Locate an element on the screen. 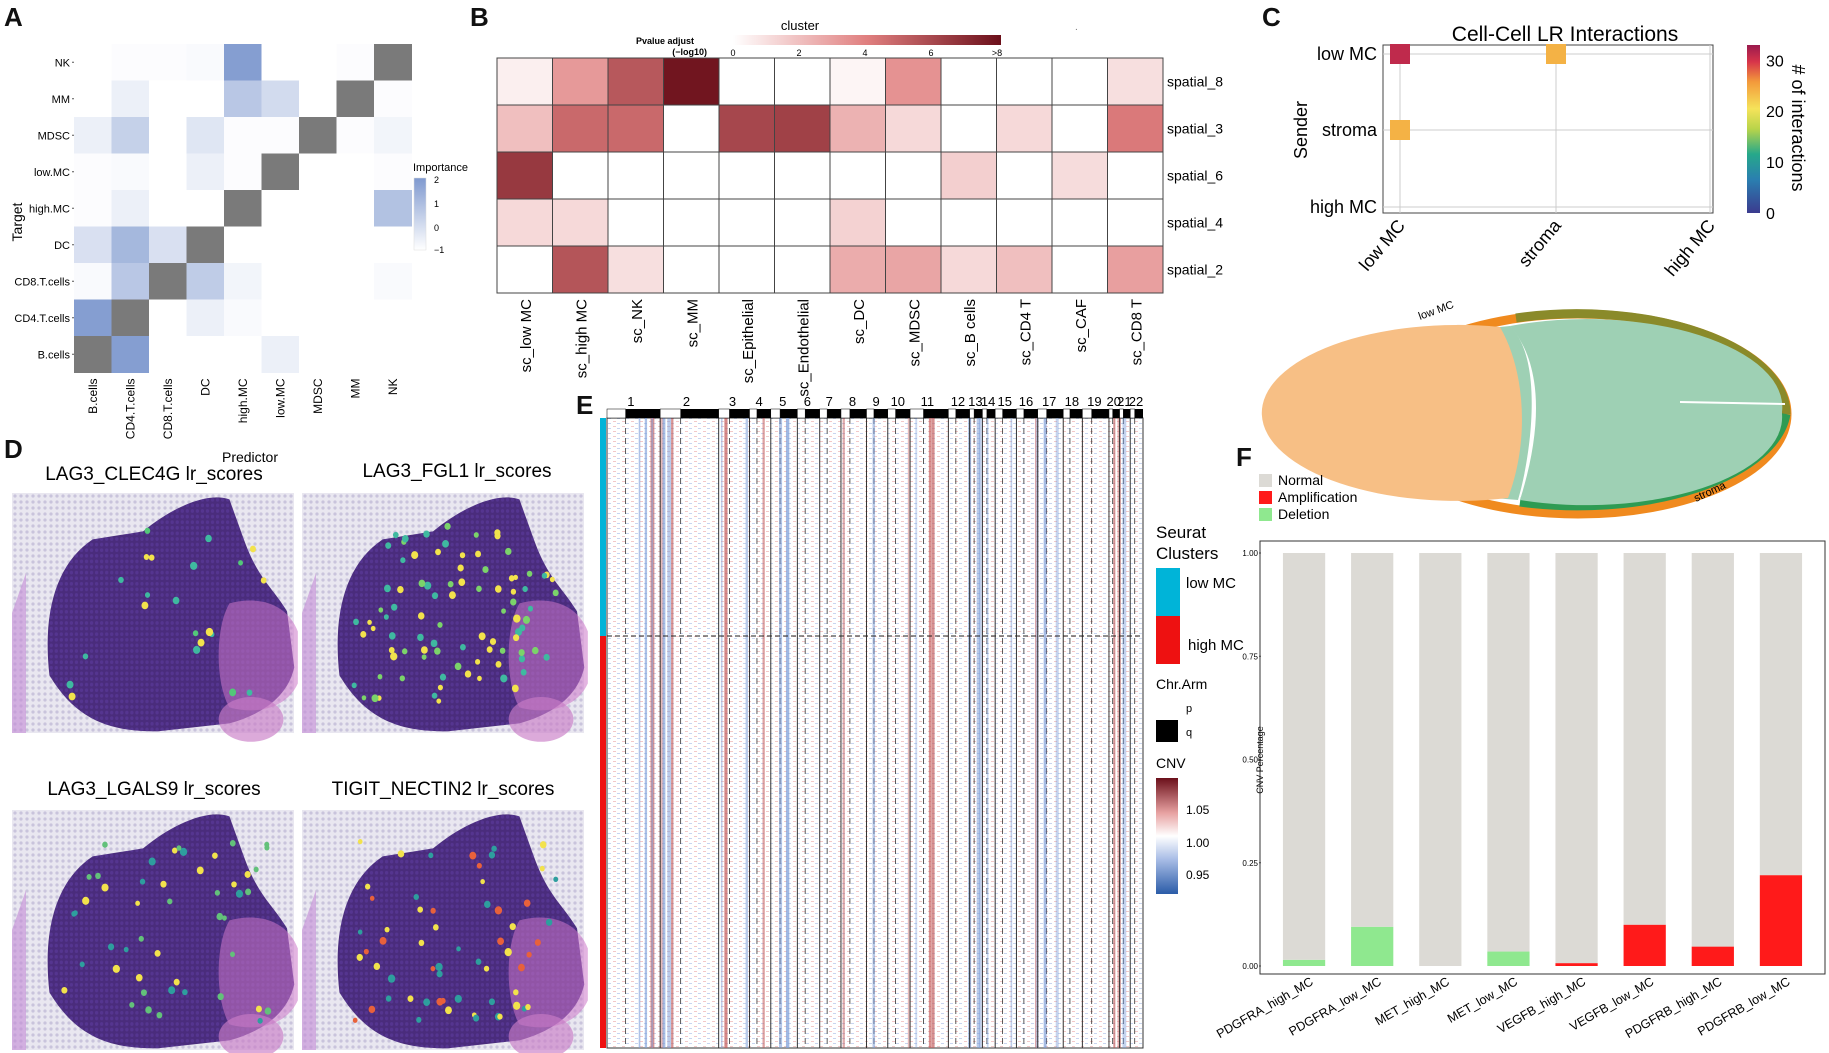  panel-a-cell-MDSC-MM is located at coordinates (355, 135).